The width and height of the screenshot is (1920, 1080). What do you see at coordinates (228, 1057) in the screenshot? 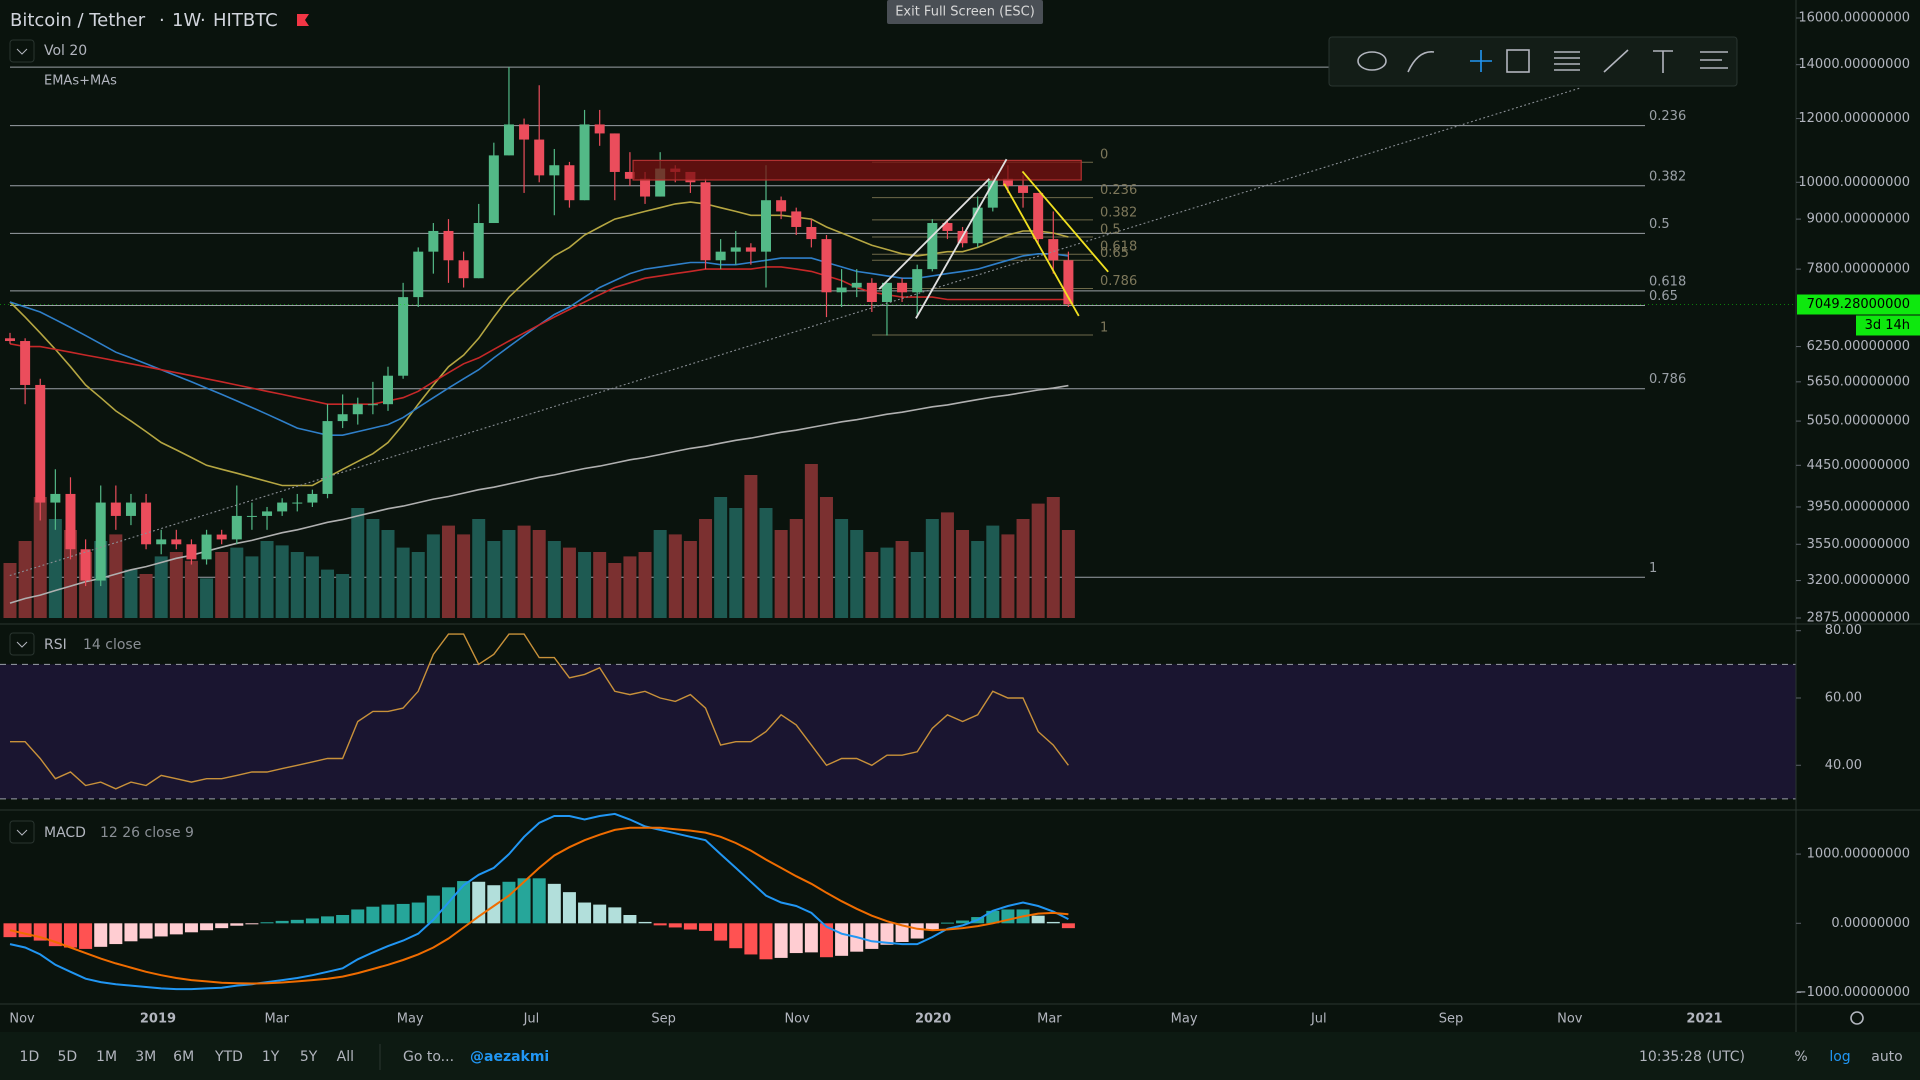
I see `range-button: YTD` at bounding box center [228, 1057].